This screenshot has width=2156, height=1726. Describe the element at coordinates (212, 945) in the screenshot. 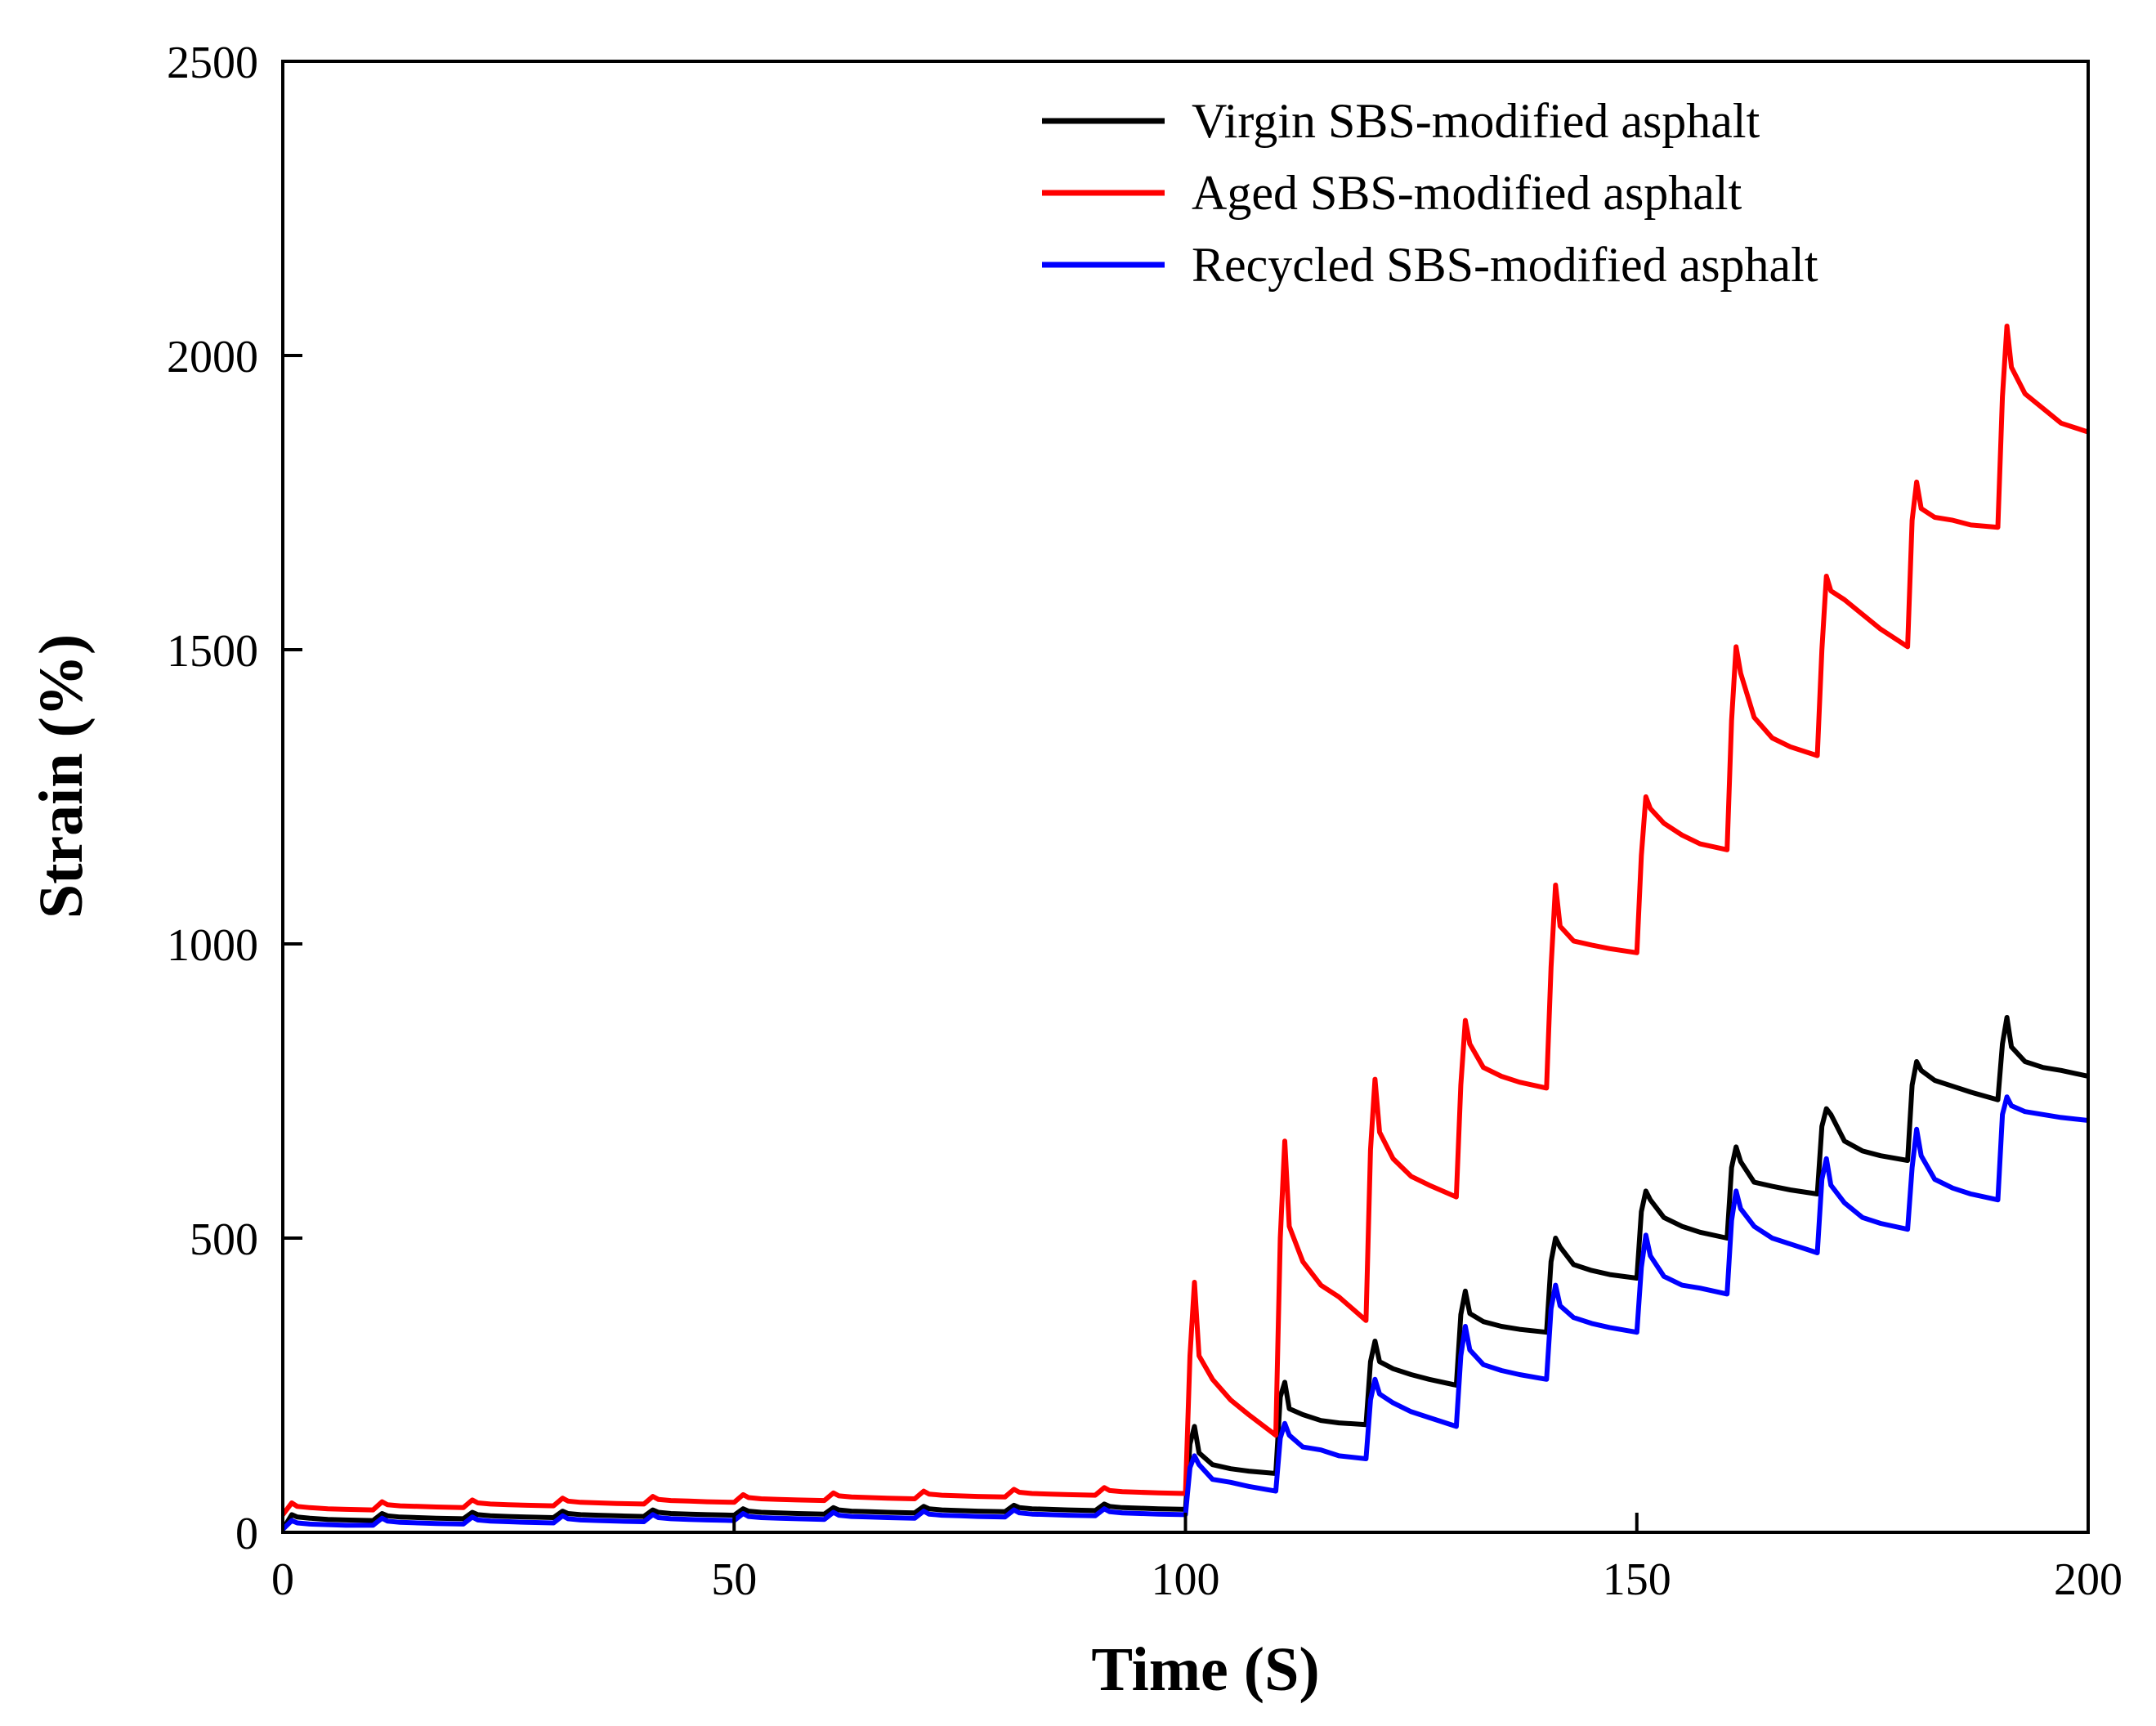

I see `y-tick-label: 1000` at that location.